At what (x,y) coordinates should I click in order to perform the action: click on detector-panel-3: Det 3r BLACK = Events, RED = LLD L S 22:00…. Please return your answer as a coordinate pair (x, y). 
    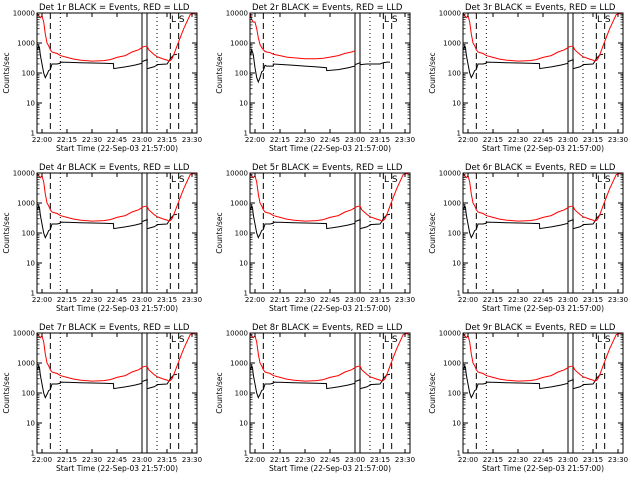
    Looking at the image, I should click on (528, 78).